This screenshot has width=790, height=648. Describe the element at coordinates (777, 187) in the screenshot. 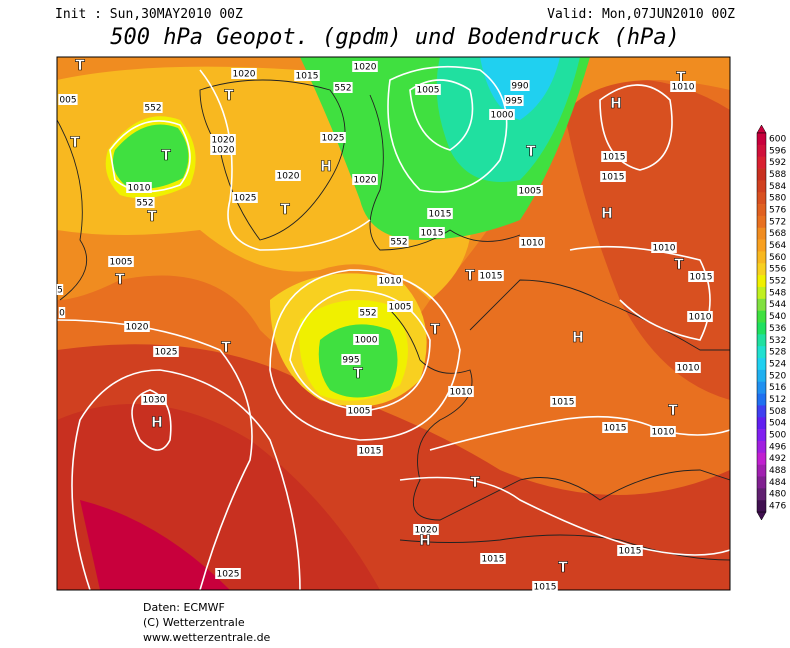

I see `colorbar-label: 584` at that location.